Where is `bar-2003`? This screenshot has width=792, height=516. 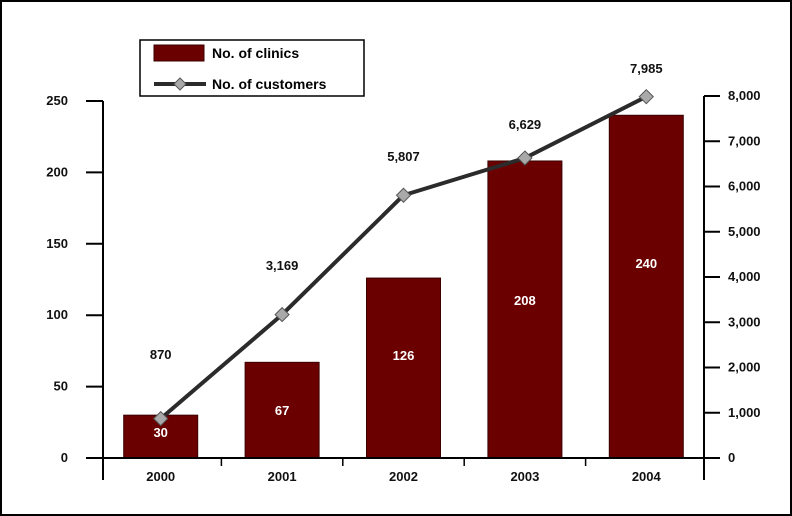 bar-2003 is located at coordinates (525, 309).